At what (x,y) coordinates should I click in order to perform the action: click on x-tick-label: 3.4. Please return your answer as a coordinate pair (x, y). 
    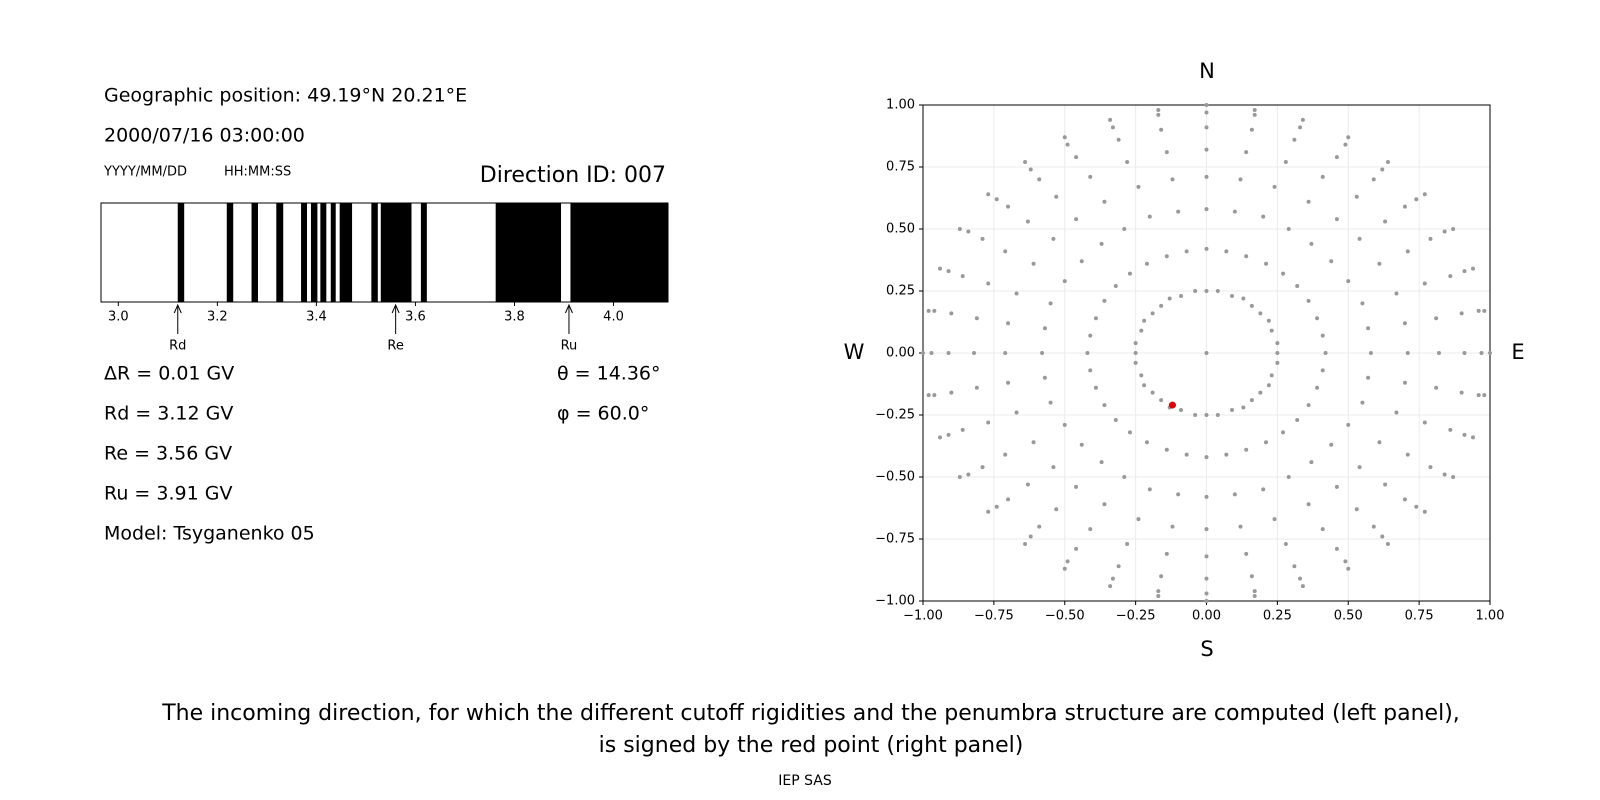
    Looking at the image, I should click on (316, 317).